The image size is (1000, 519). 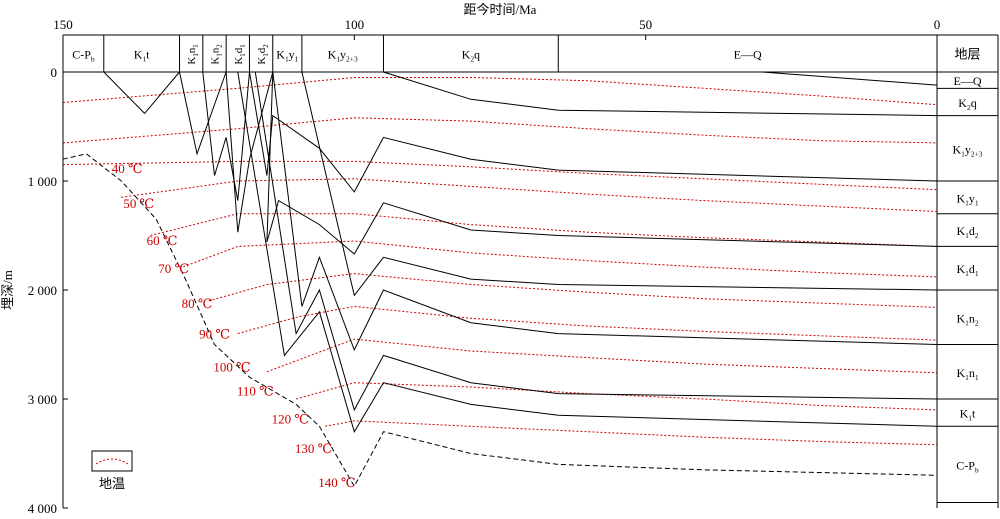 What do you see at coordinates (138, 203) in the screenshot?
I see `isotherm-label: 50 ℃` at bounding box center [138, 203].